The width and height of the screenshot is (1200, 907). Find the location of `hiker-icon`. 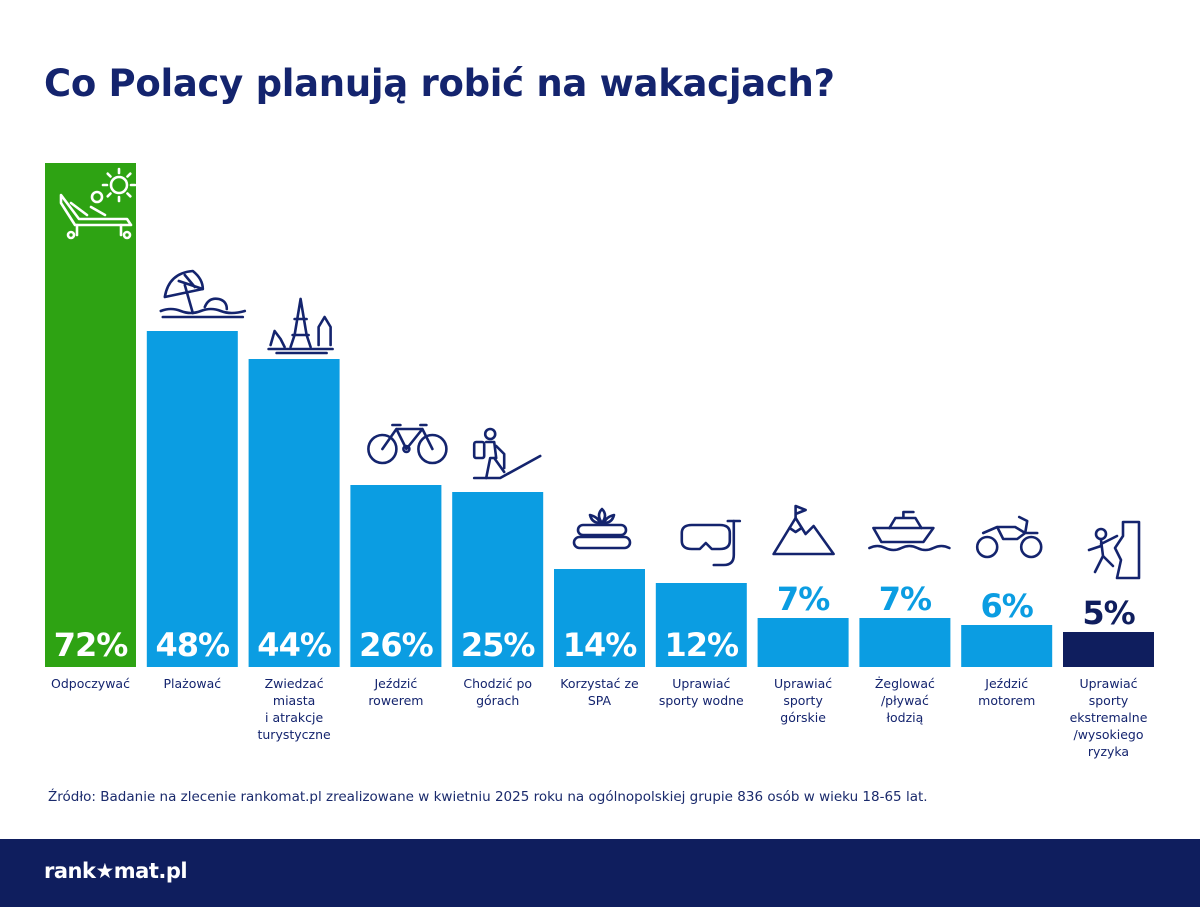

hiker-icon is located at coordinates (507, 453).